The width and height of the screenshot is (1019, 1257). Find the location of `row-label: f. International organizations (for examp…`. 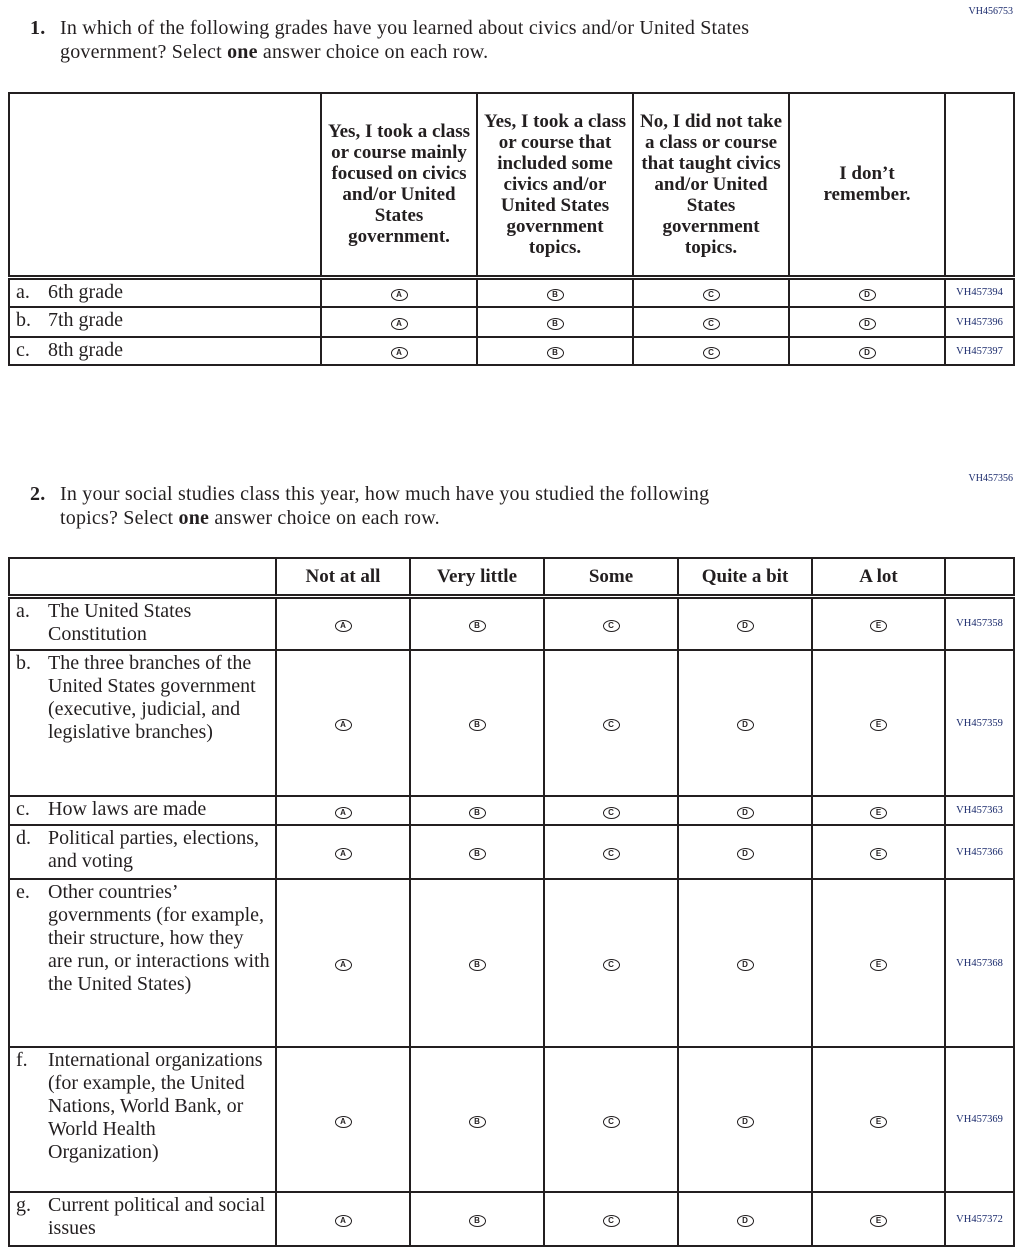

row-label: f. International organizations (for examp… is located at coordinates (142, 1119).